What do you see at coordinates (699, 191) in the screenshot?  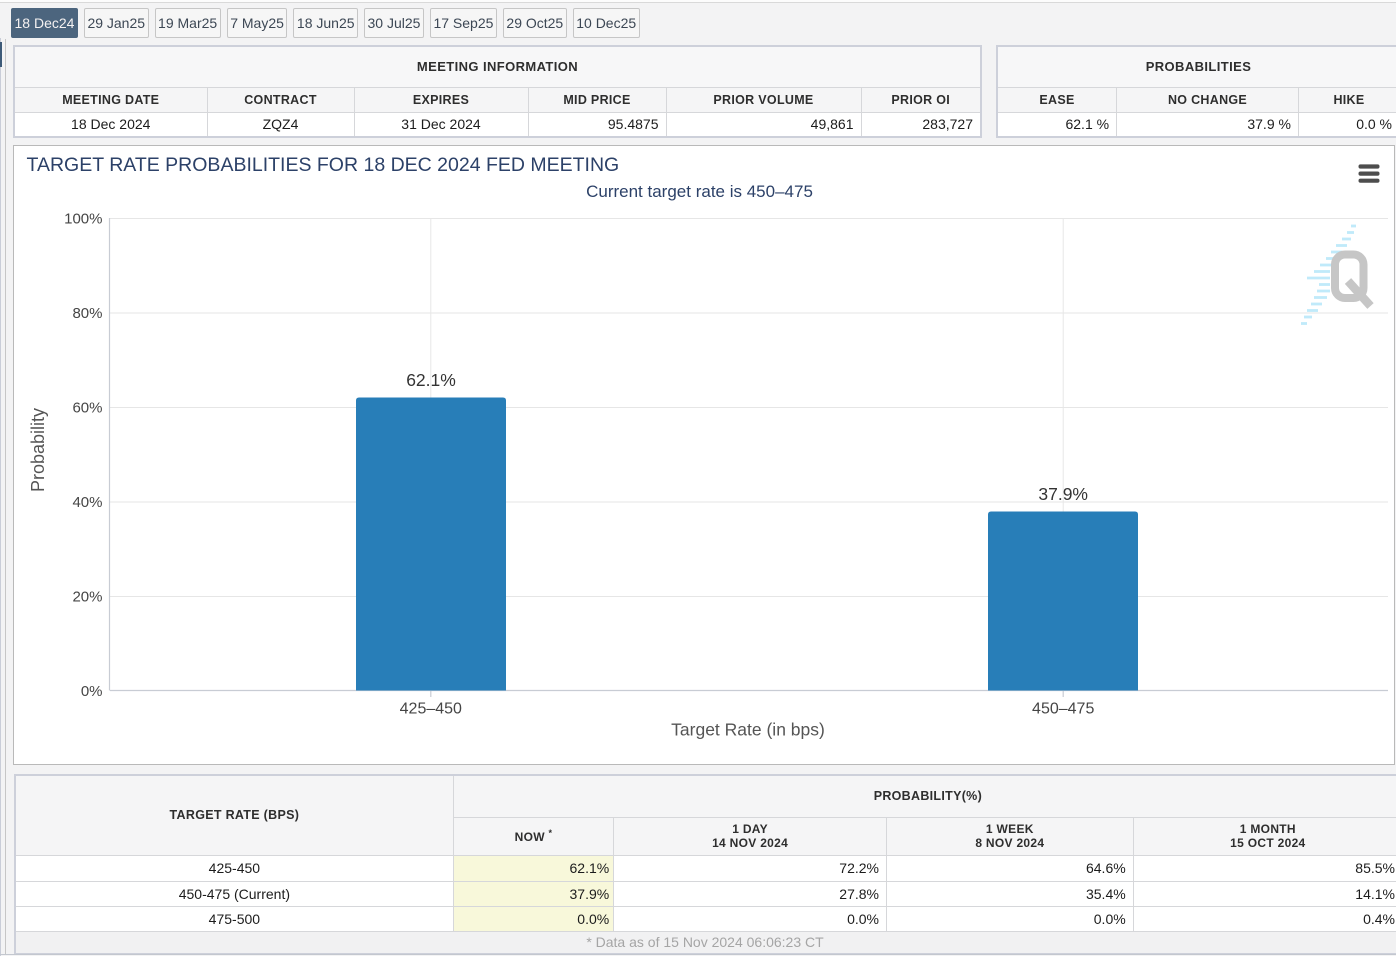 I see `svg-text: Current target rate is 450–475` at bounding box center [699, 191].